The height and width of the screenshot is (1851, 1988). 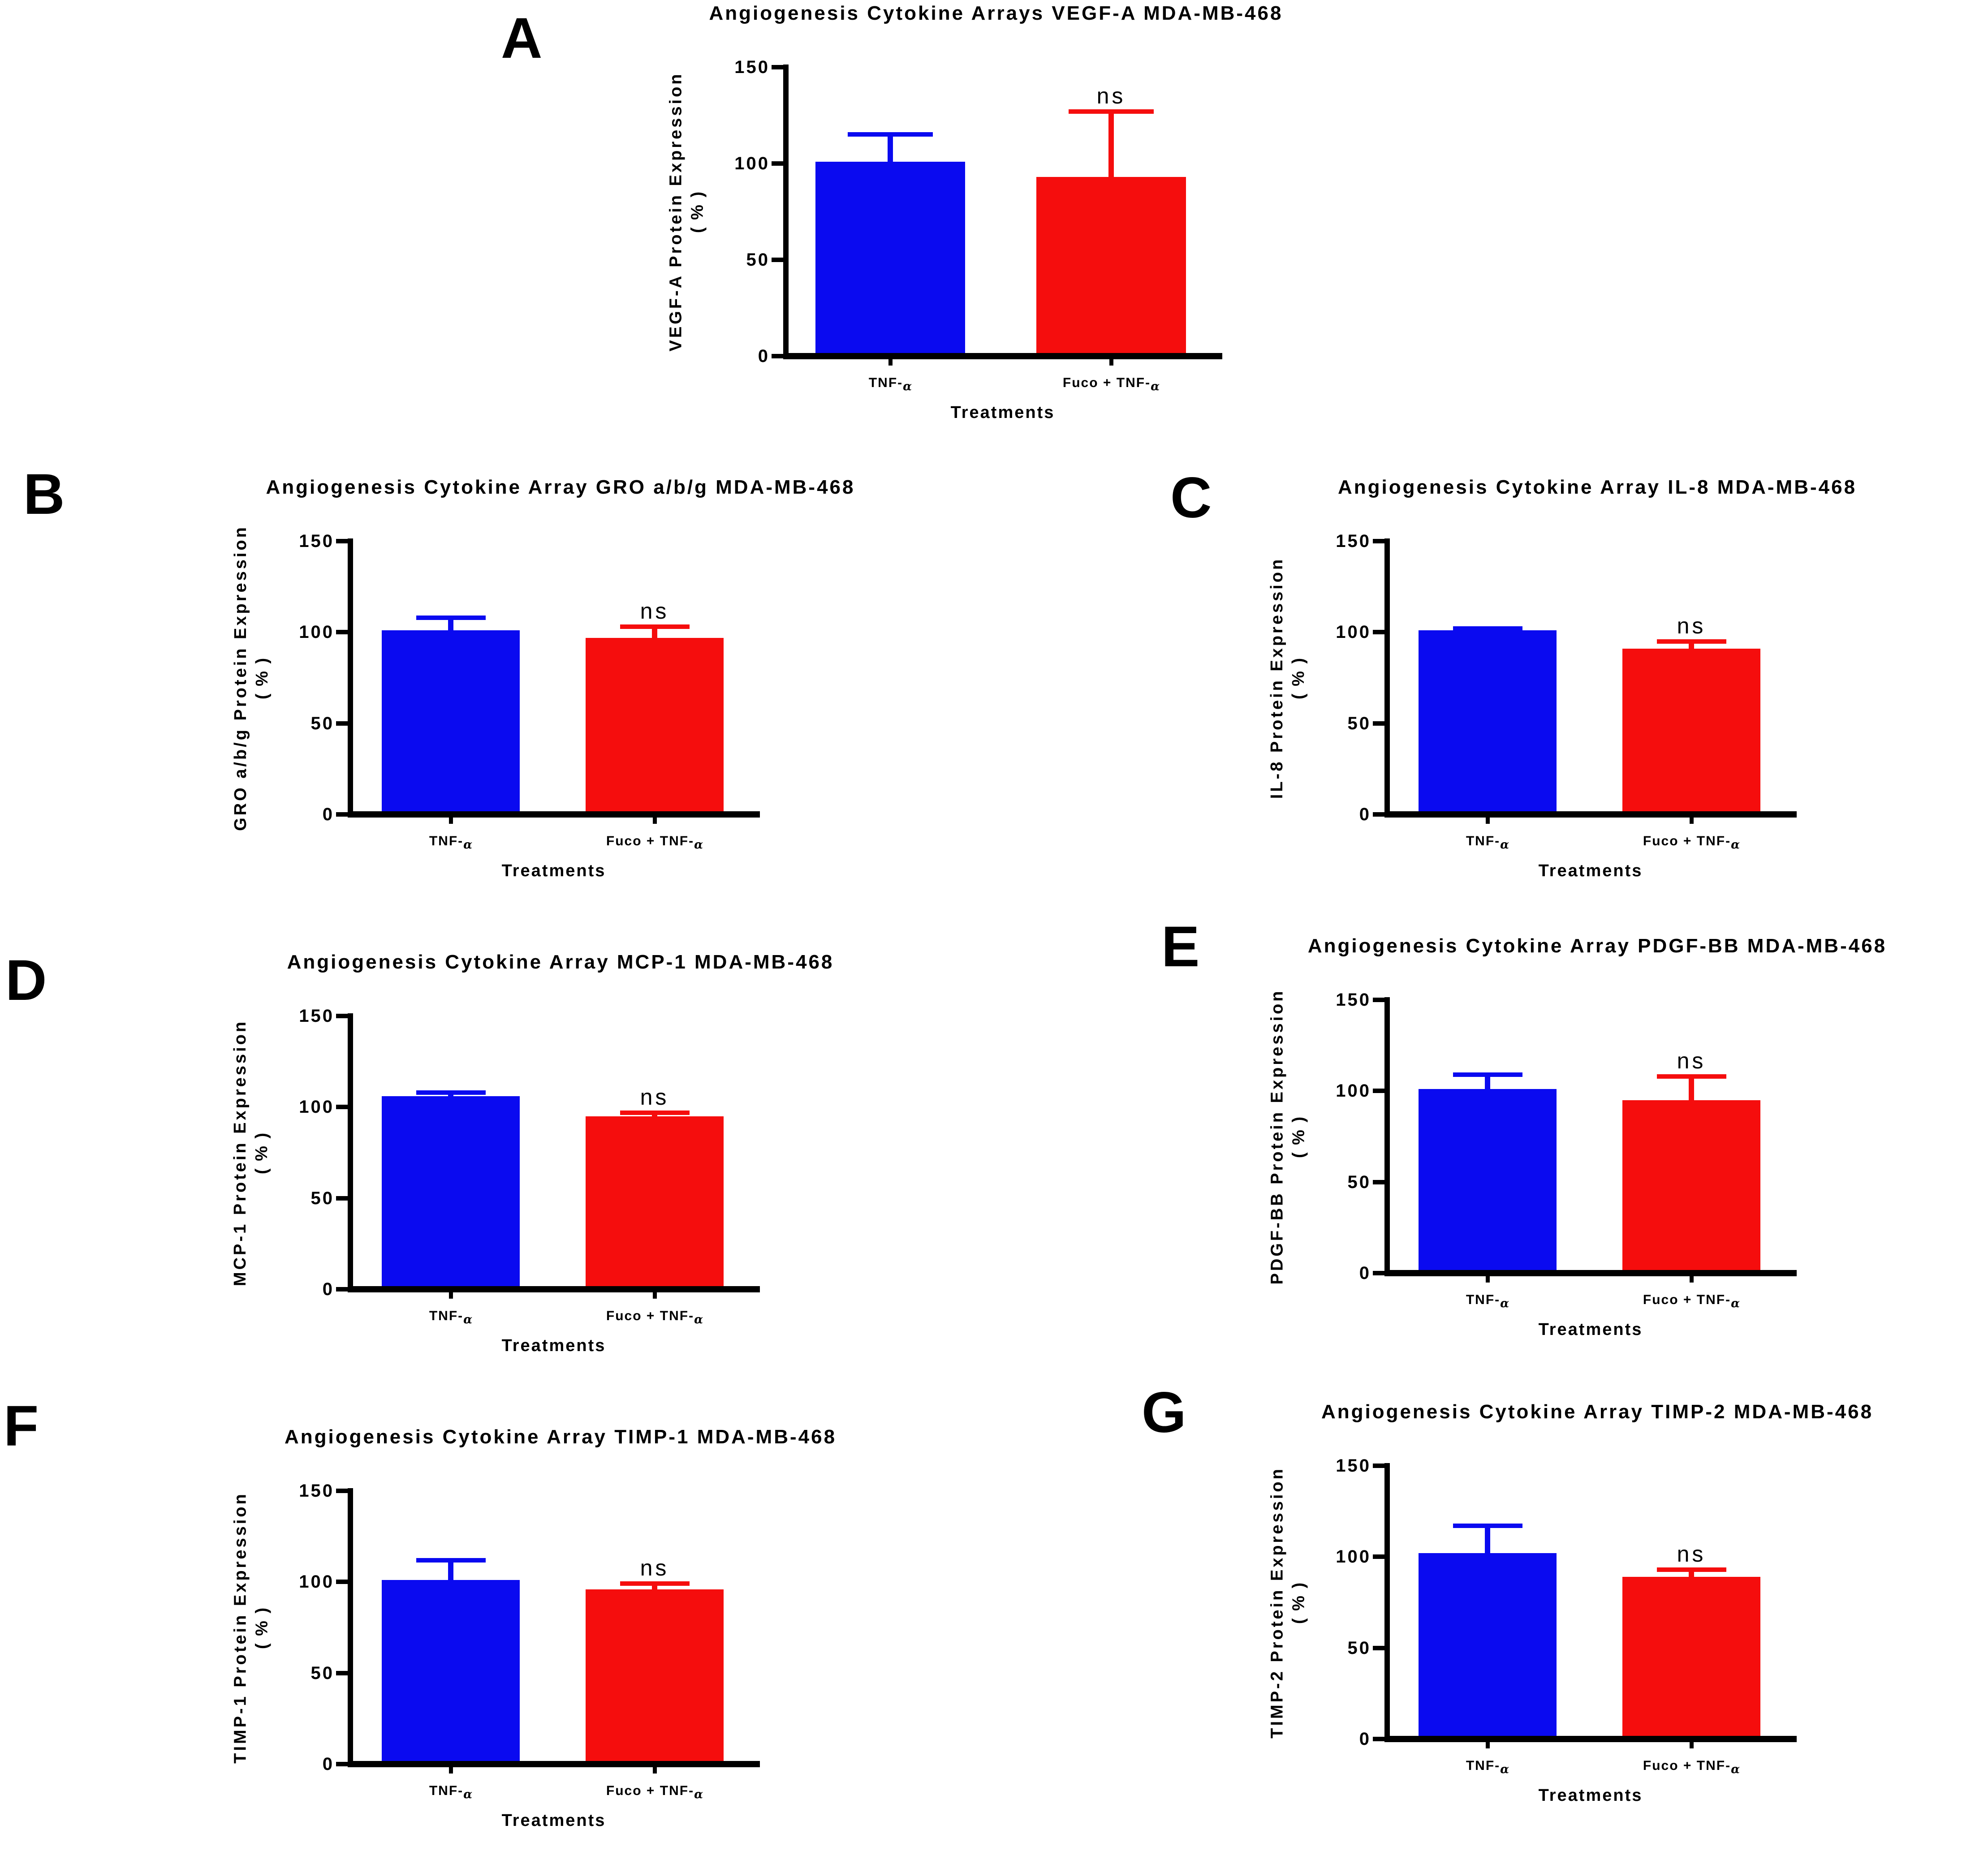 What do you see at coordinates (655, 1202) in the screenshot?
I see `bar-fuco-tnf-alpha` at bounding box center [655, 1202].